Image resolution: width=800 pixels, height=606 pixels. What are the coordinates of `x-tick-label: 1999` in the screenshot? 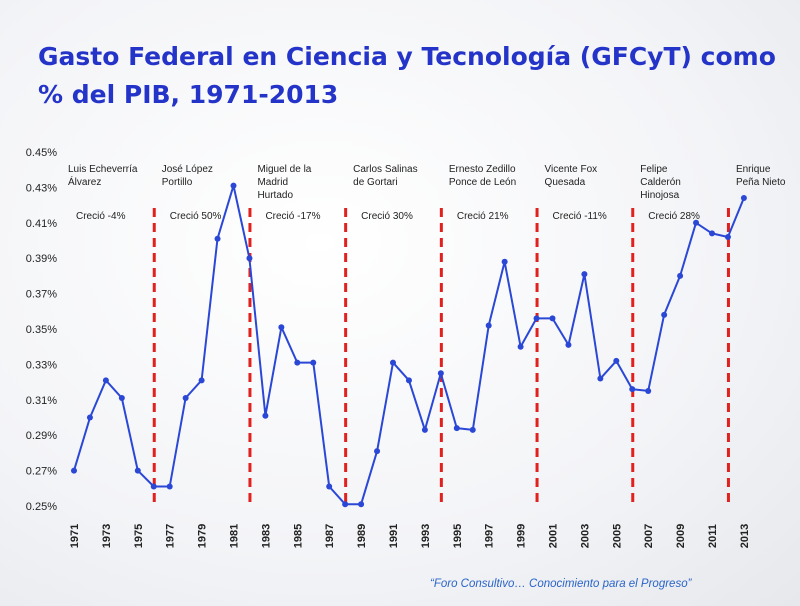 It's located at (522, 536).